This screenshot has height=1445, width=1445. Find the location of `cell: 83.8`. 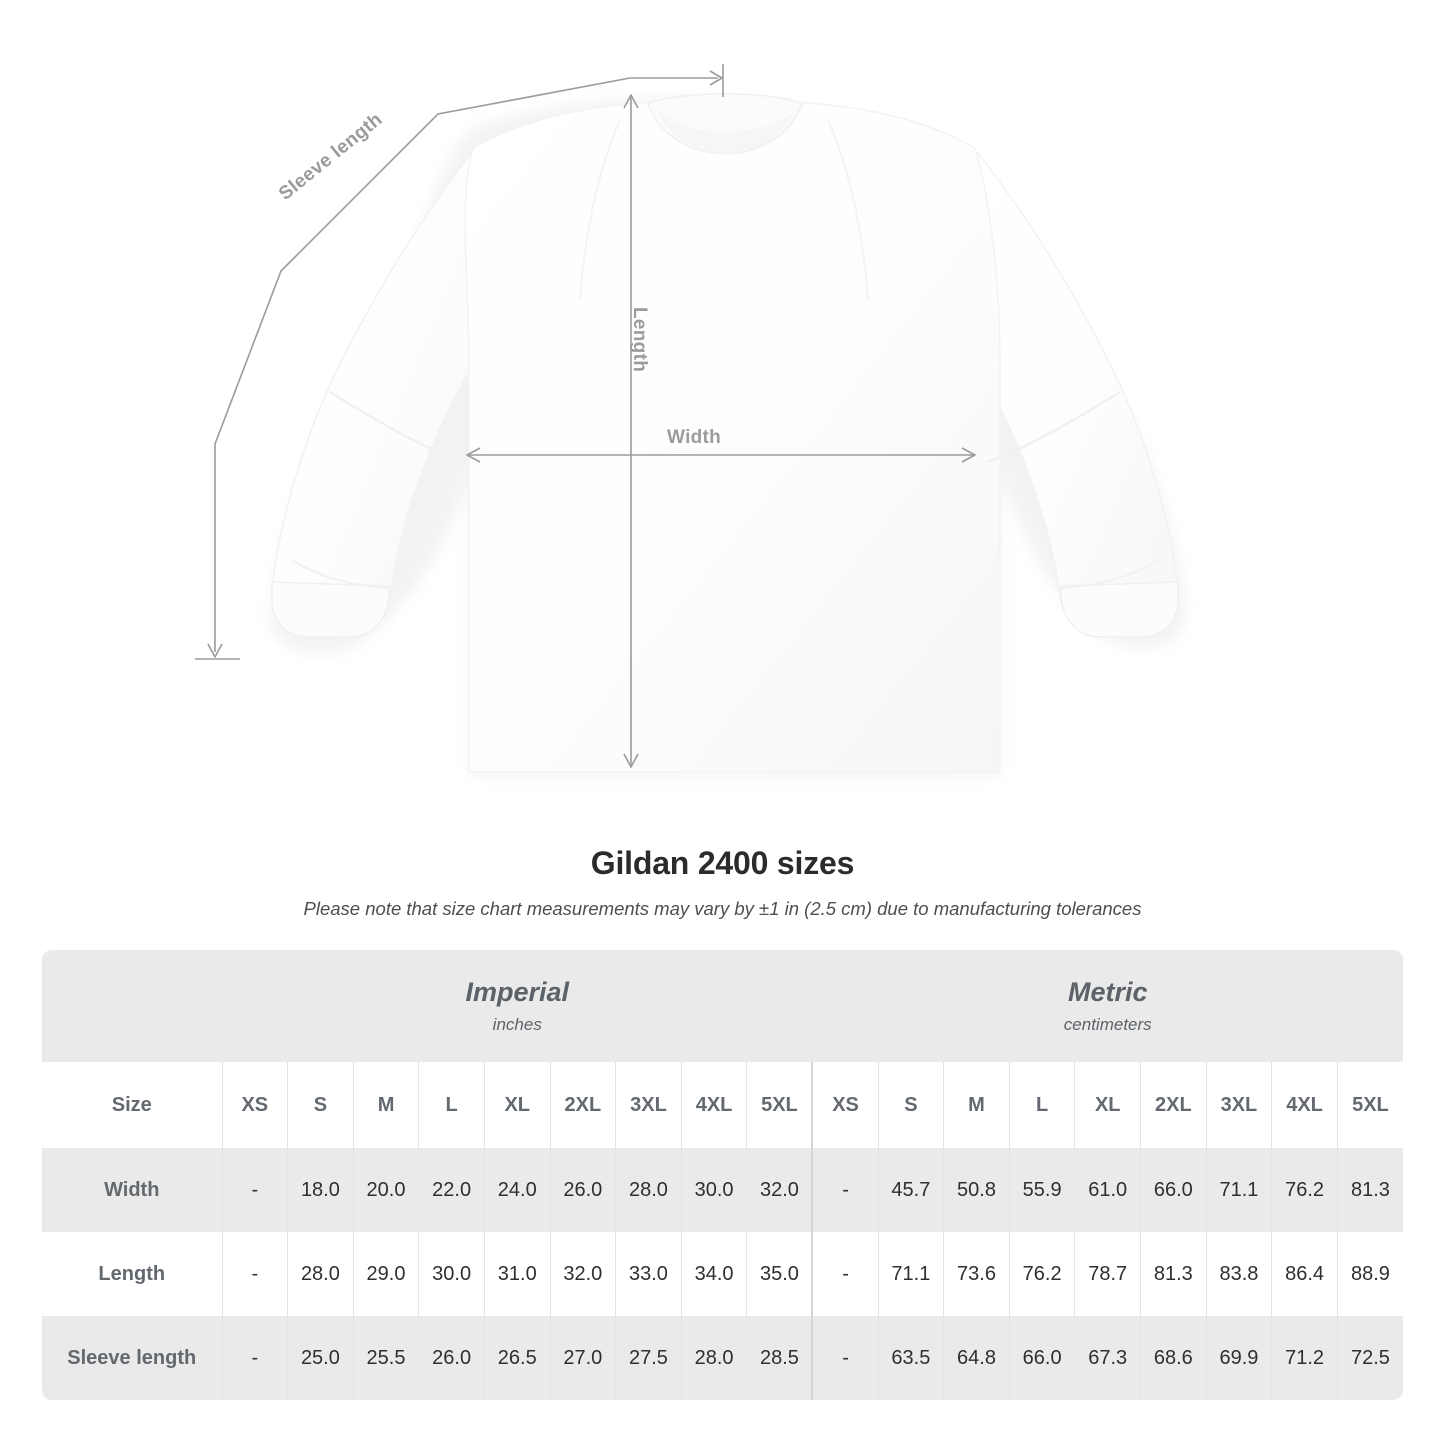

cell: 83.8 is located at coordinates (1238, 1274).